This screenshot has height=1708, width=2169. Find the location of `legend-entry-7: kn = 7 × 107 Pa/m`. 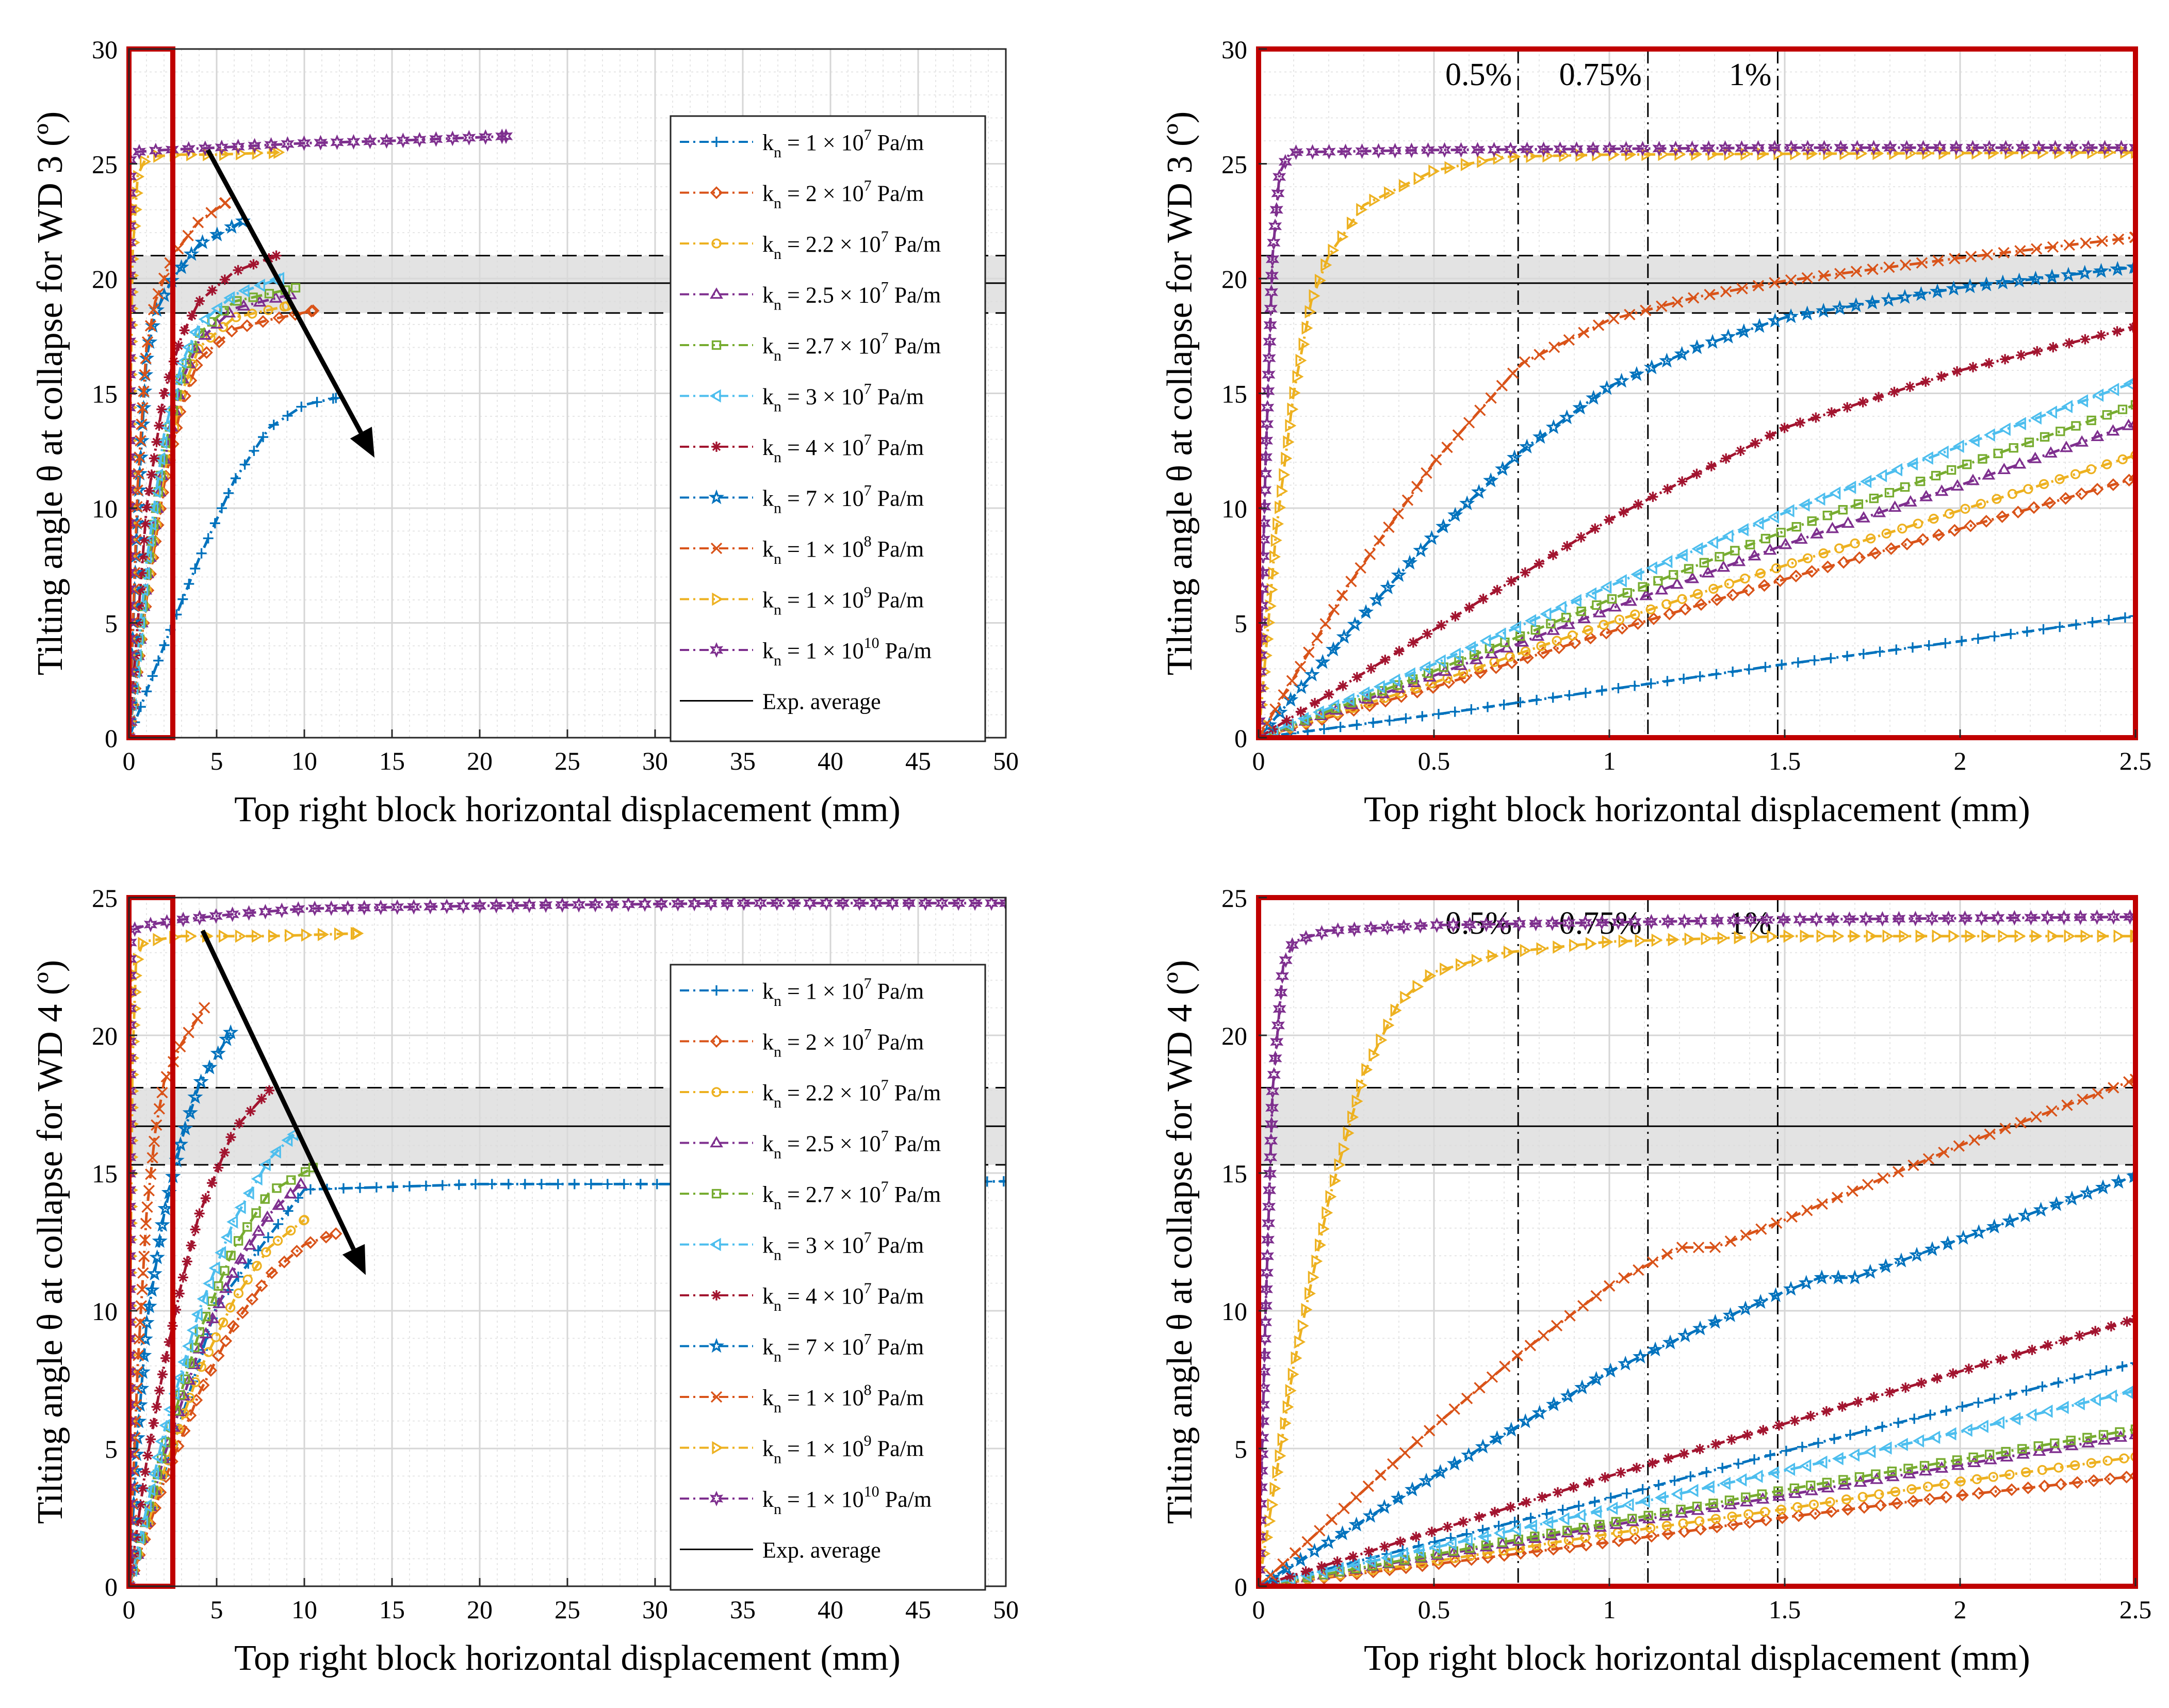

legend-entry-7: kn = 7 × 107 Pa/m is located at coordinates (802, 1348).